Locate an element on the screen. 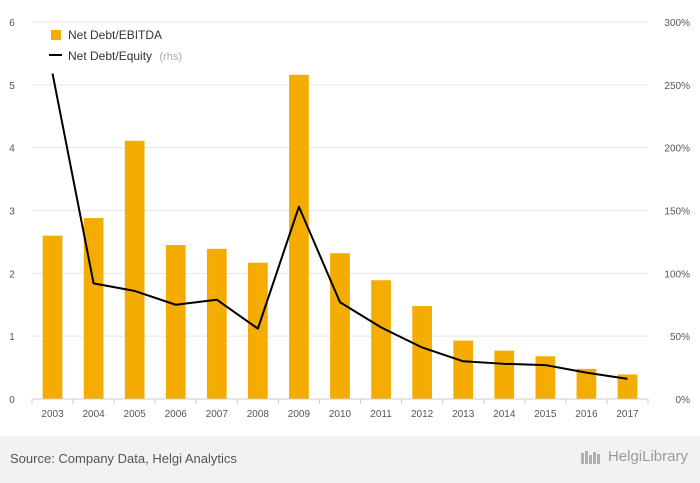 Image resolution: width=700 pixels, height=483 pixels. source-note: Source: Company Data, Helgi Analytics is located at coordinates (123, 458).